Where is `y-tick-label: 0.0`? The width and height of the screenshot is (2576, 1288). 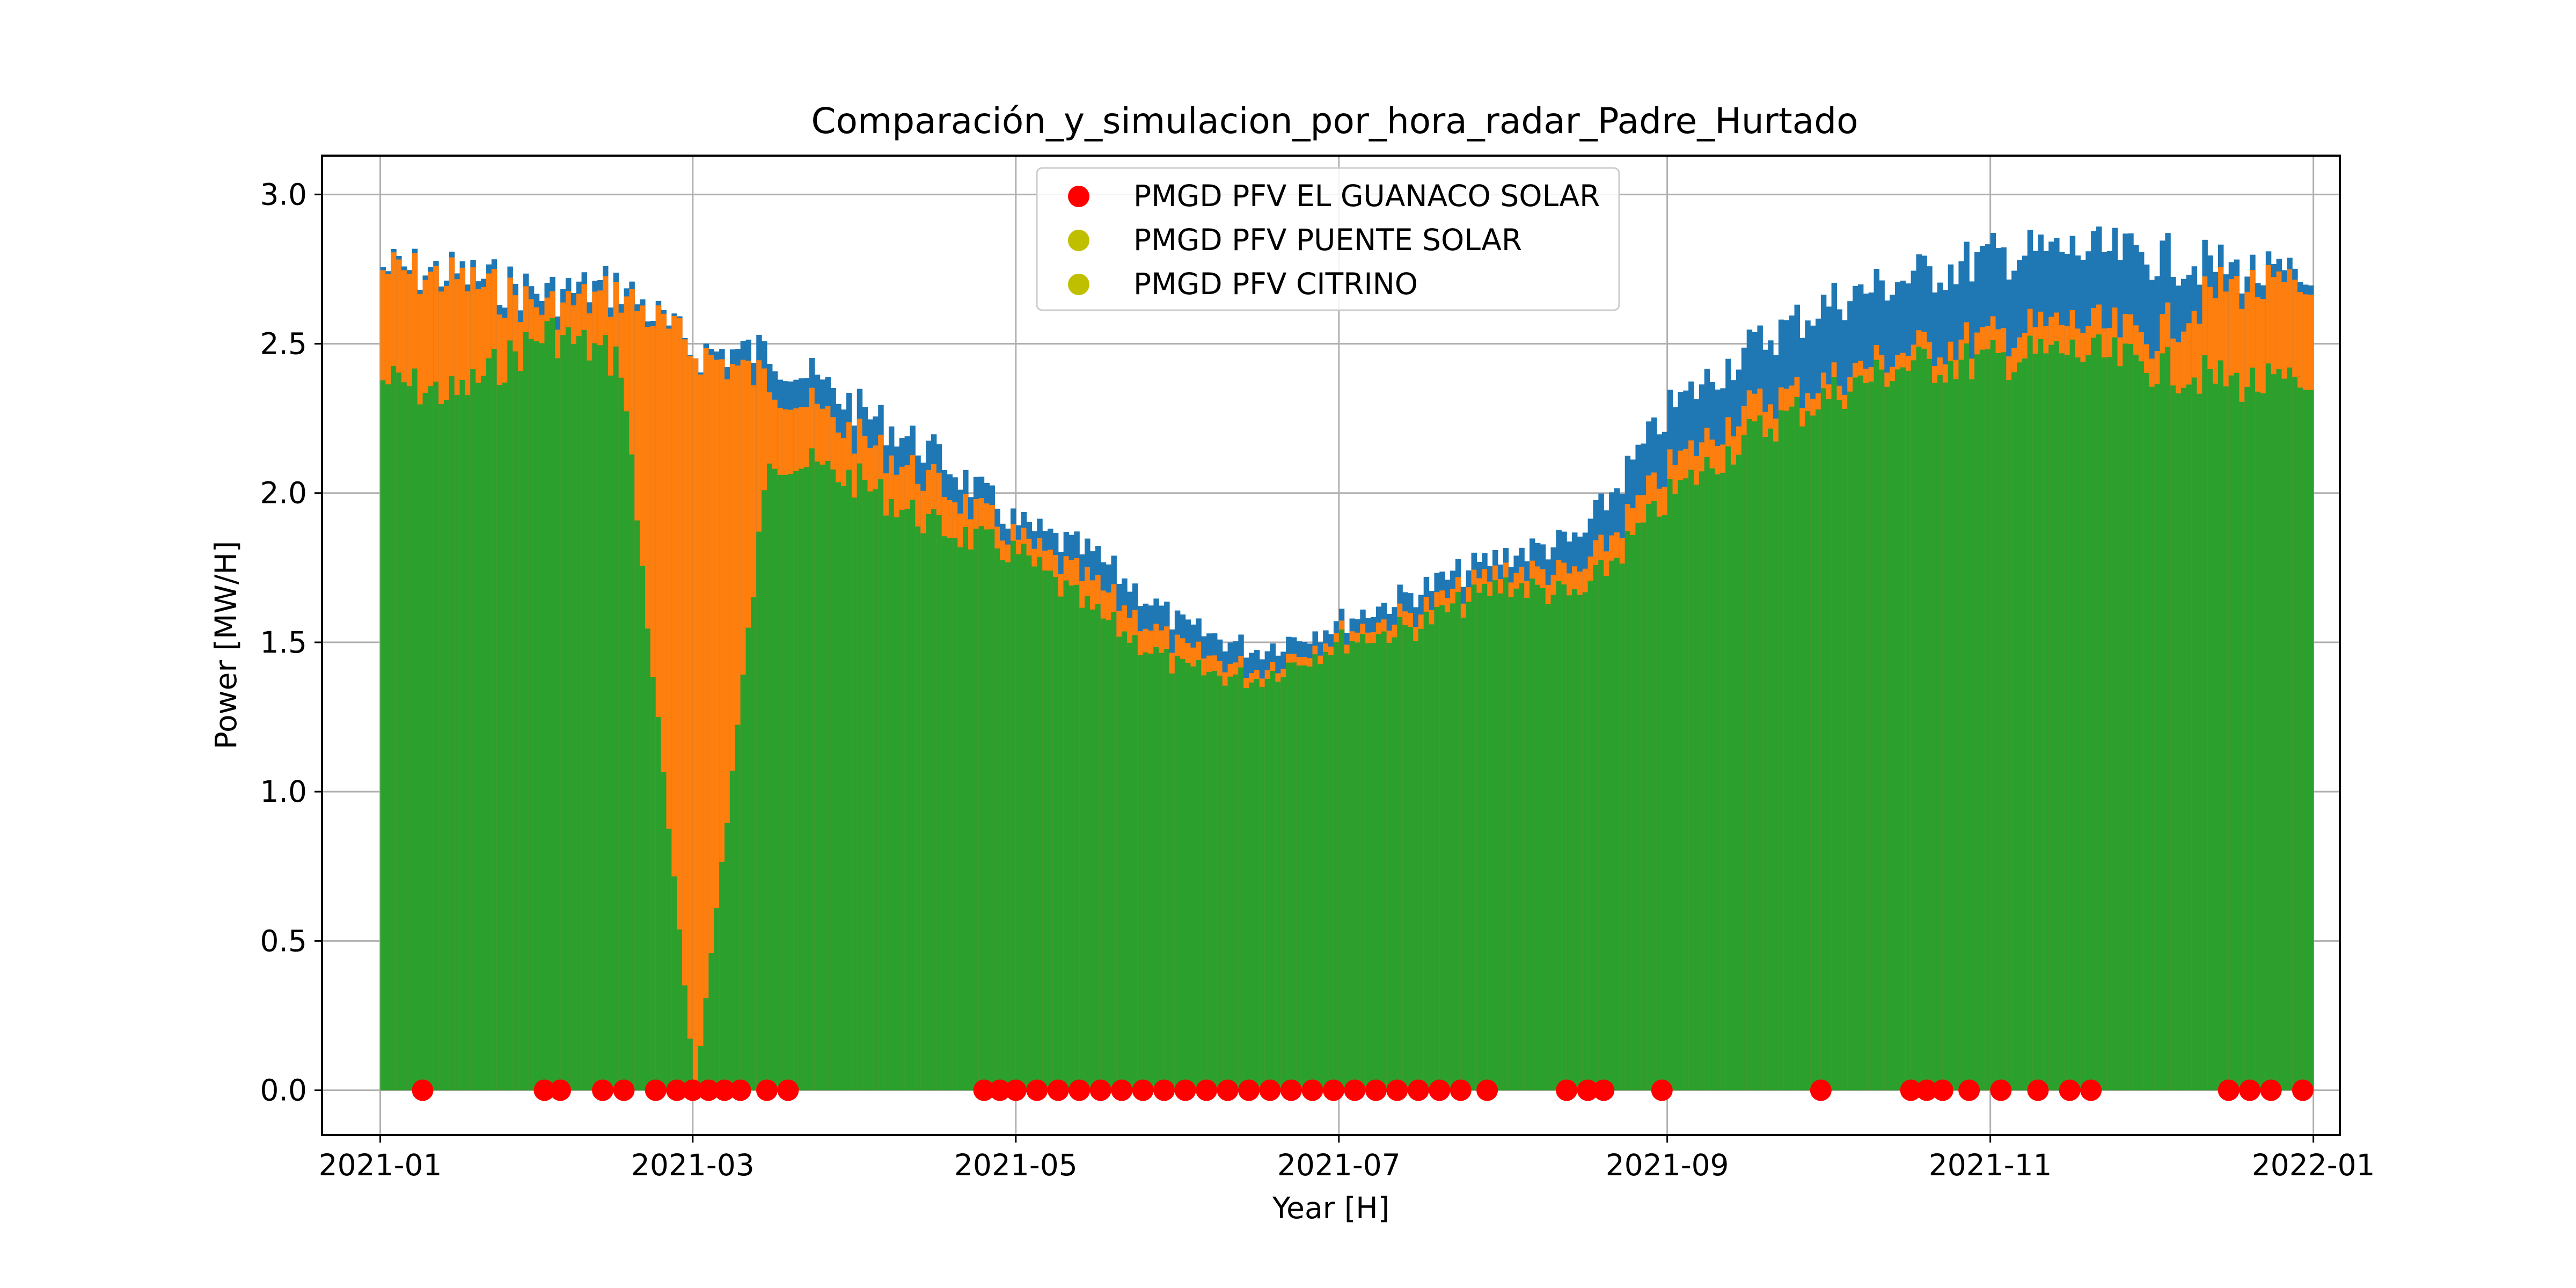
y-tick-label: 0.0 is located at coordinates (283, 1090).